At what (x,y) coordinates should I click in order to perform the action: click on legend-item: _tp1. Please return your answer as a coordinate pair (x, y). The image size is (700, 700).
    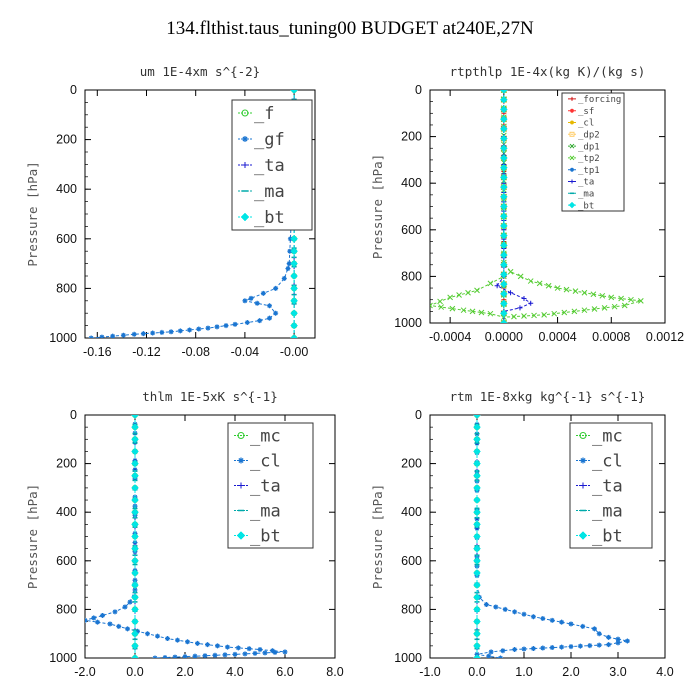
    Looking at the image, I should click on (584, 171).